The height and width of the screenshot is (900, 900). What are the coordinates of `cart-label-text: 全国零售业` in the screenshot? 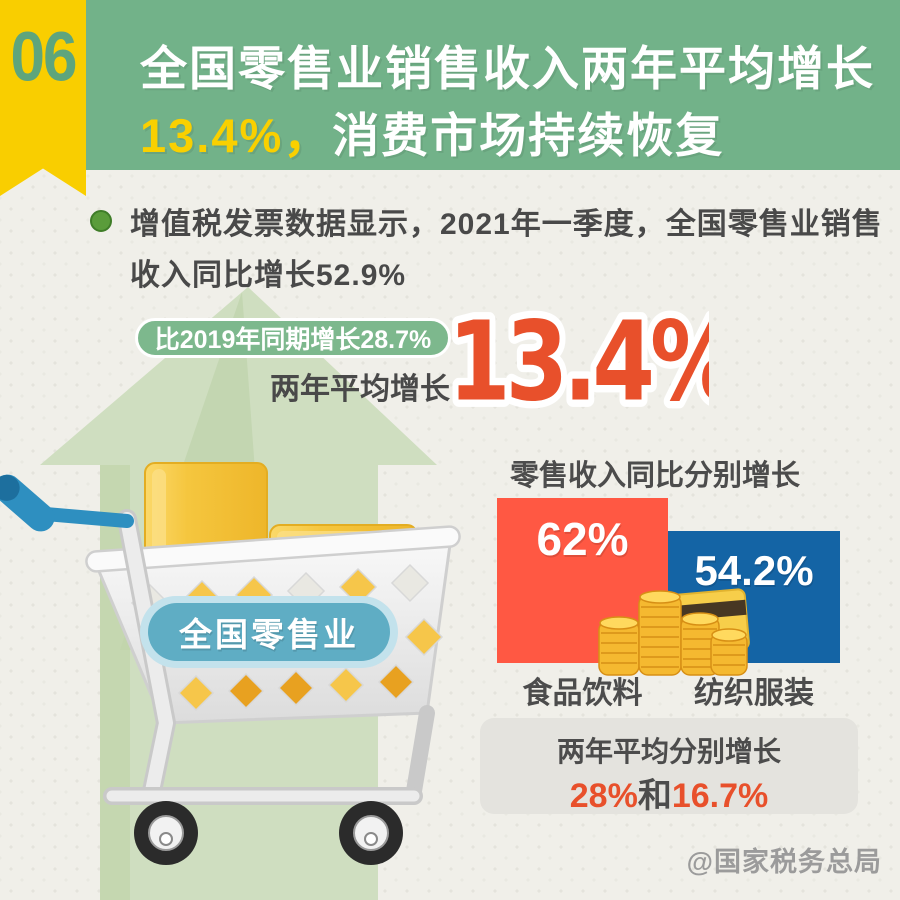 It's located at (269, 632).